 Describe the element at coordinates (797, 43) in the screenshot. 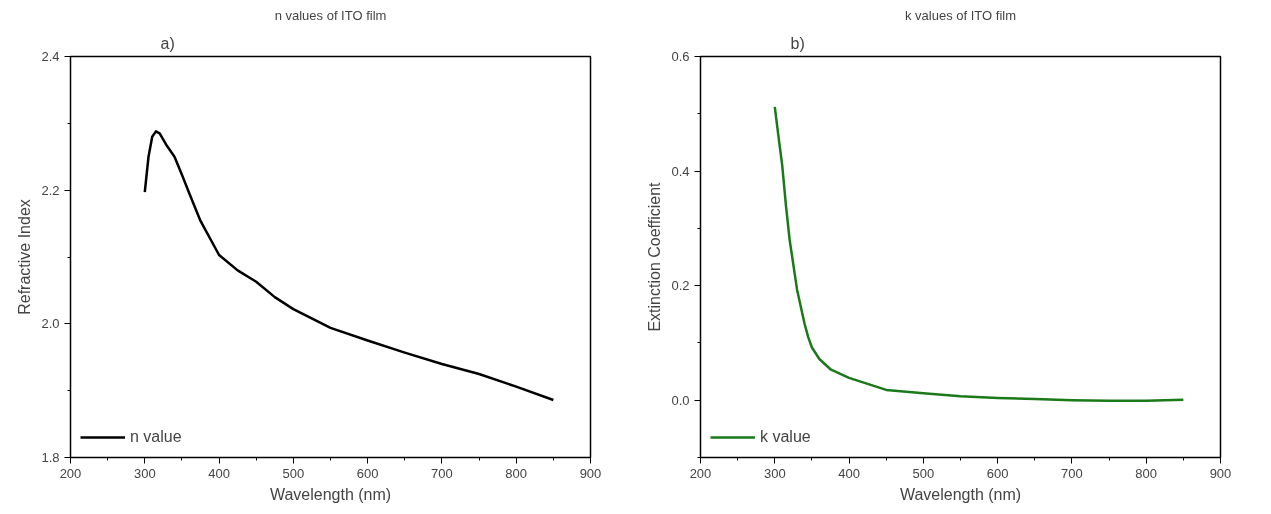

I see `text: b)` at that location.